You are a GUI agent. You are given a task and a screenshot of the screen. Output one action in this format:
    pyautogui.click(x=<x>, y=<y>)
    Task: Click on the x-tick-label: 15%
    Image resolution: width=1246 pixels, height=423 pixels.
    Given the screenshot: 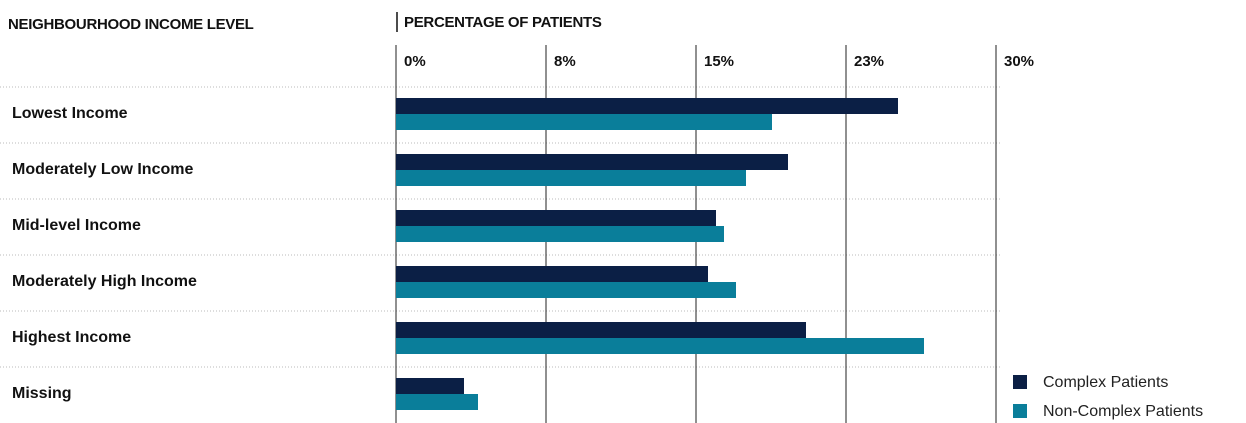 What is the action you would take?
    pyautogui.click(x=719, y=61)
    